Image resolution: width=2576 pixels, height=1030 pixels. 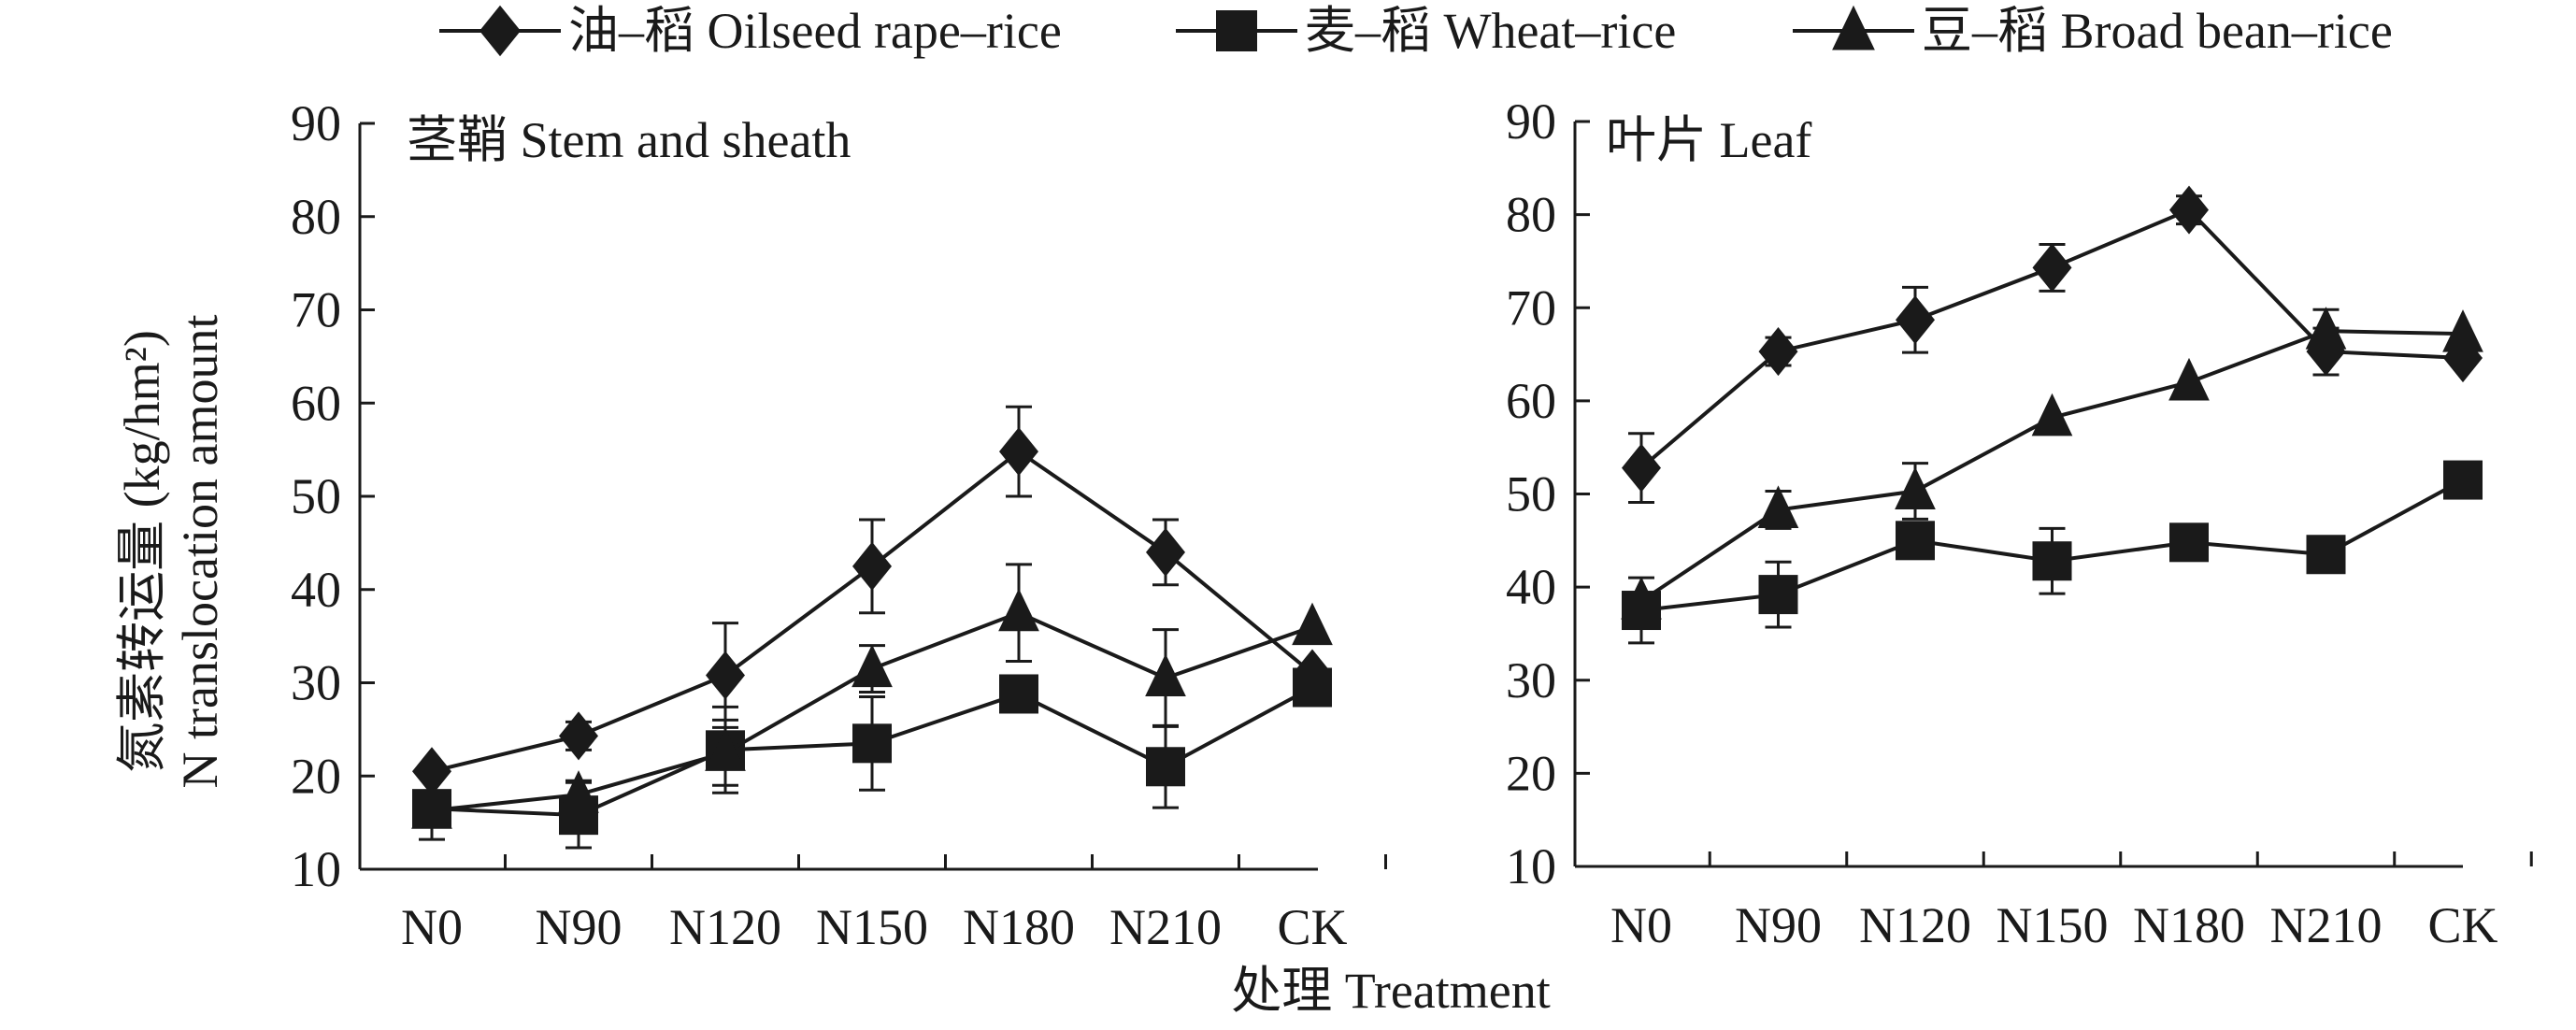 What do you see at coordinates (1853, 27) in the screenshot?
I see `legend-triangle-marker` at bounding box center [1853, 27].